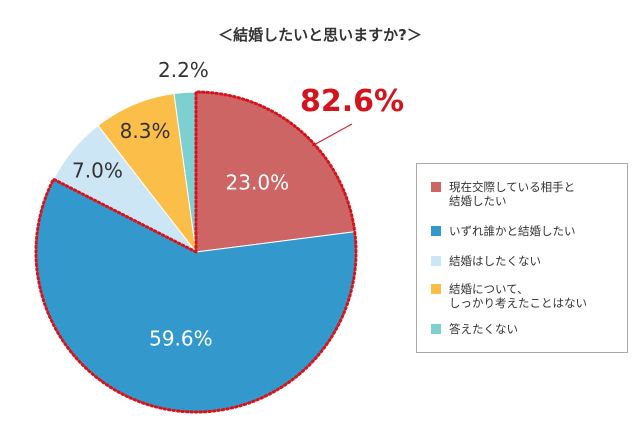  What do you see at coordinates (518, 296) in the screenshot?
I see `legend-label: 結婚について、 しっかり考えたことはない` at bounding box center [518, 296].